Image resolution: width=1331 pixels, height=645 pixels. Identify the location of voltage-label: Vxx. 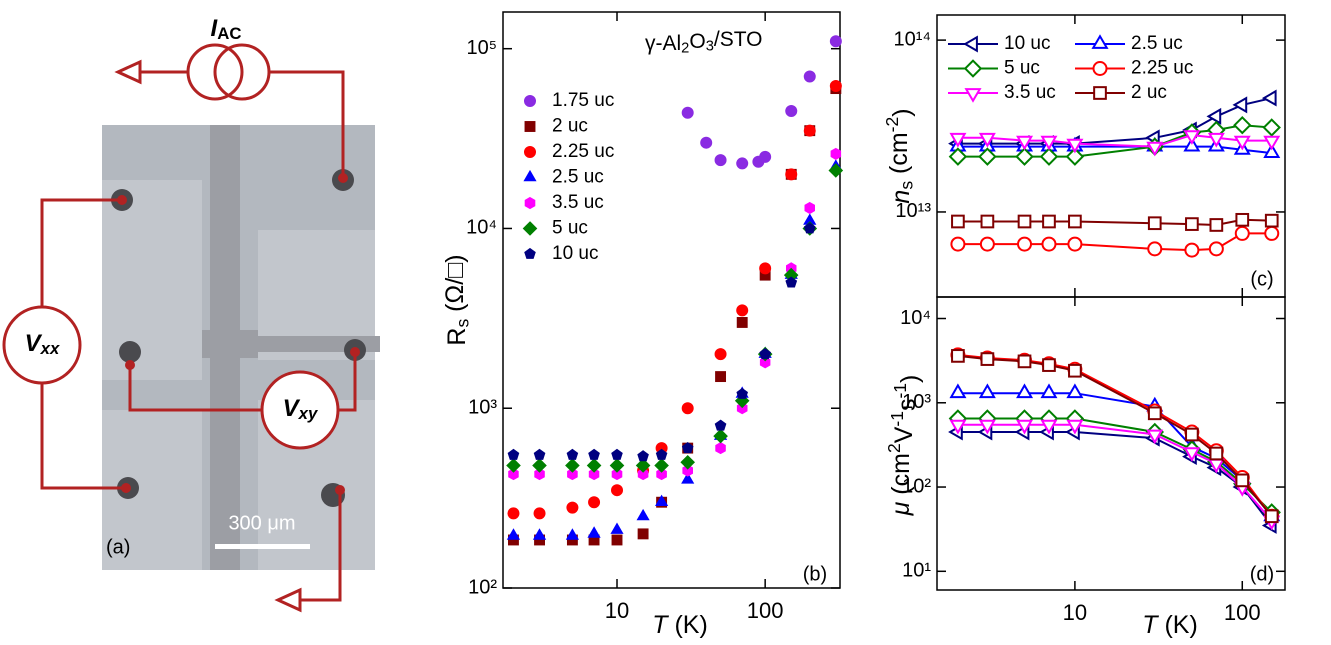
(42, 344).